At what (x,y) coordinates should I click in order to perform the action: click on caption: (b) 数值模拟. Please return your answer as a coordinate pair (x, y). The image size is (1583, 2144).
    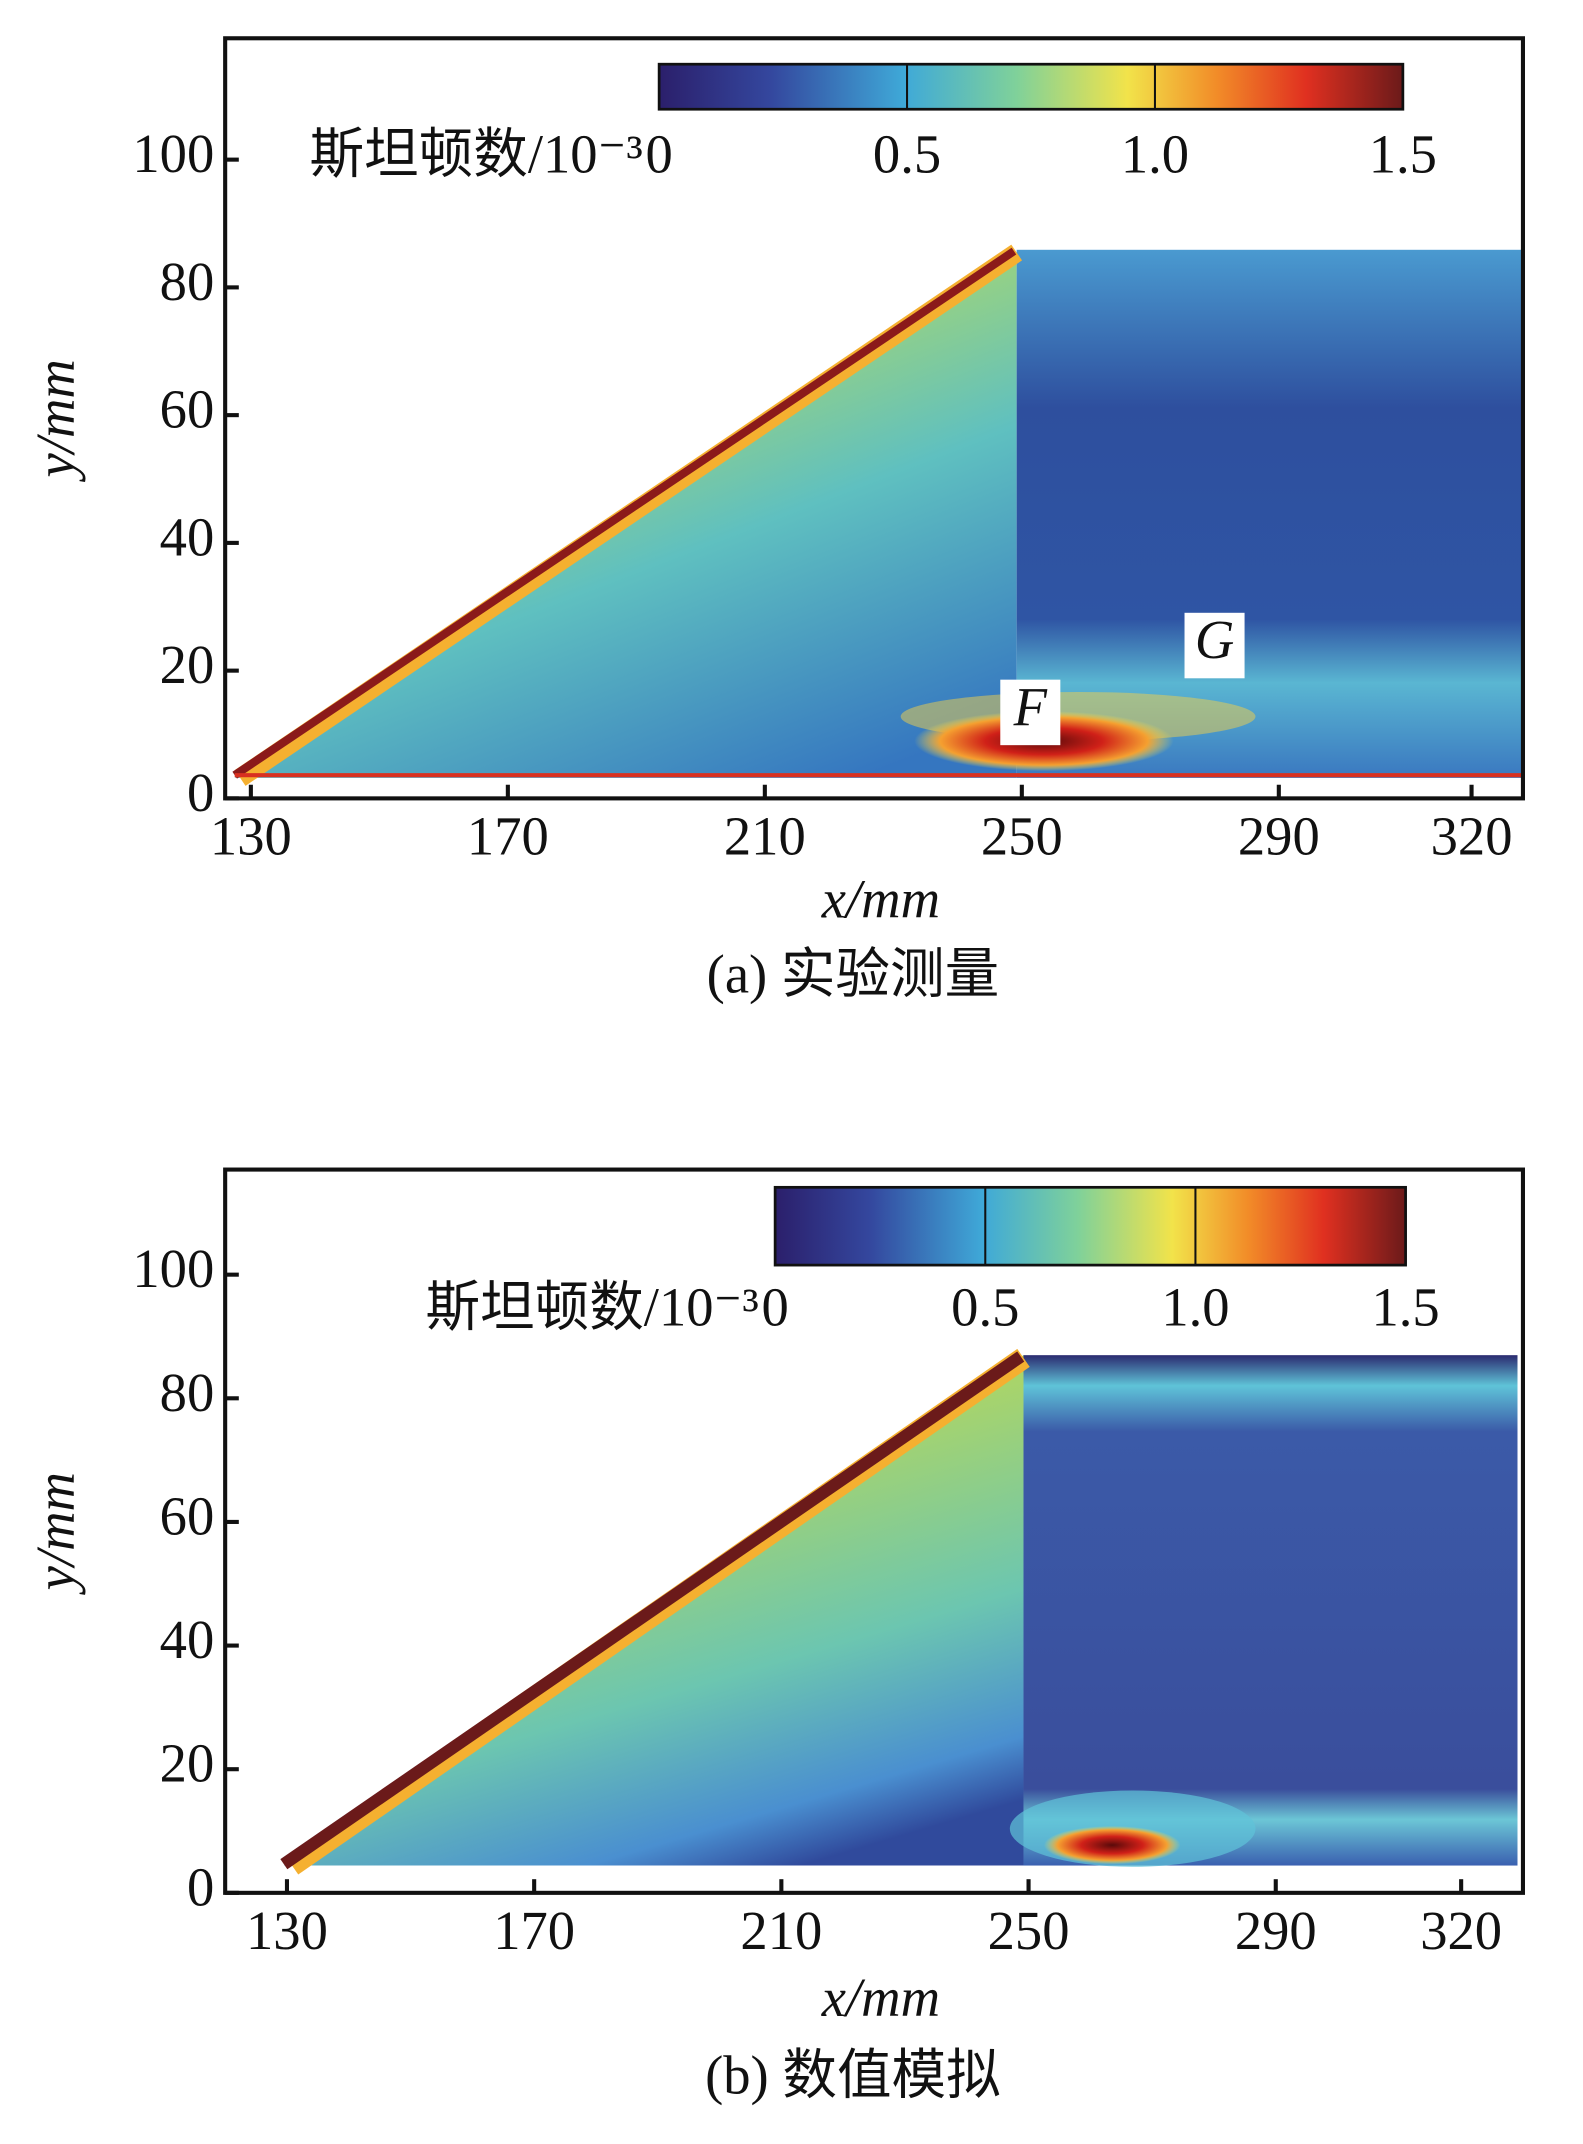
    Looking at the image, I should click on (853, 2075).